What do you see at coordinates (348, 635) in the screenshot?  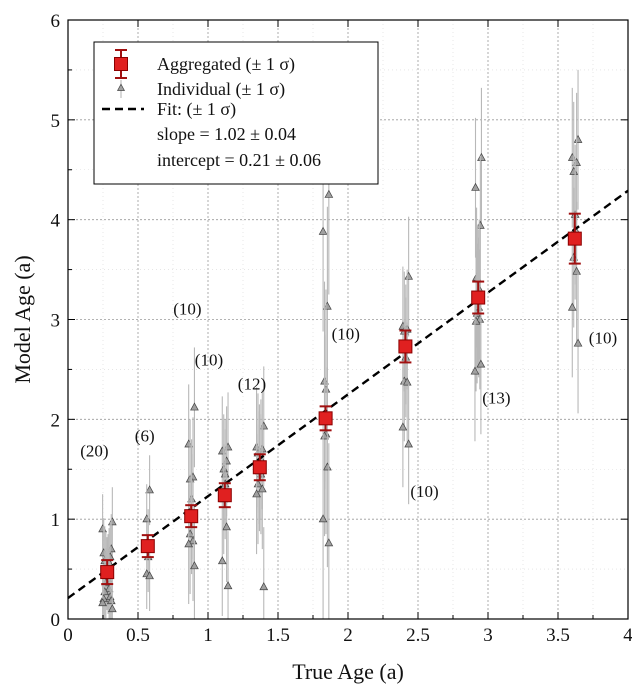 I see `x-tick-label: 2` at bounding box center [348, 635].